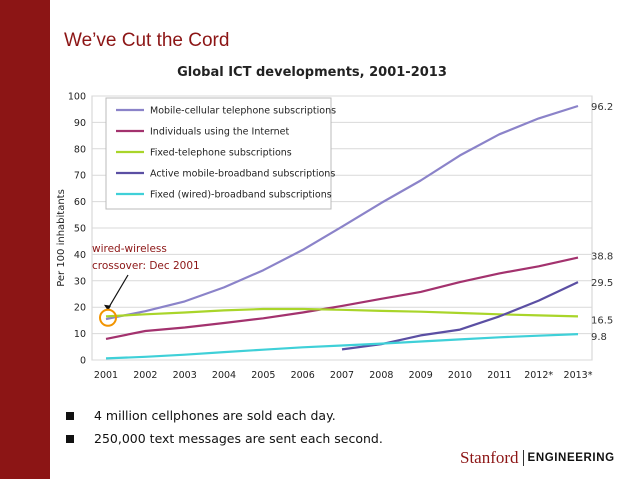 This screenshot has height=479, width=638. Describe the element at coordinates (499, 375) in the screenshot. I see `x-tick-label: 2011` at that location.